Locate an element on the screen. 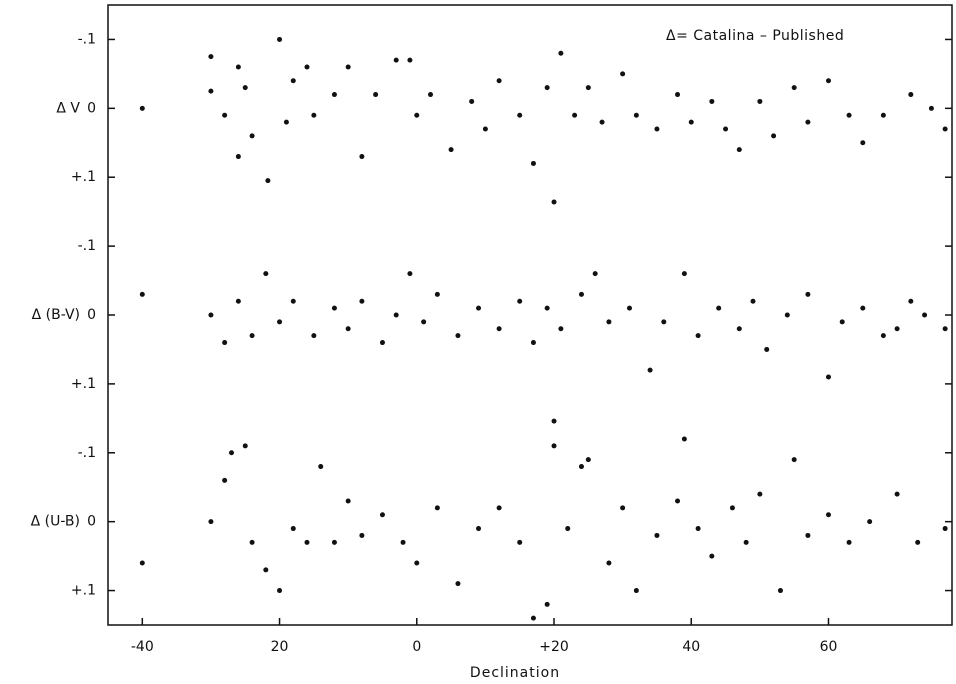  y-axis-label: Δ (U-B) is located at coordinates (55, 522).